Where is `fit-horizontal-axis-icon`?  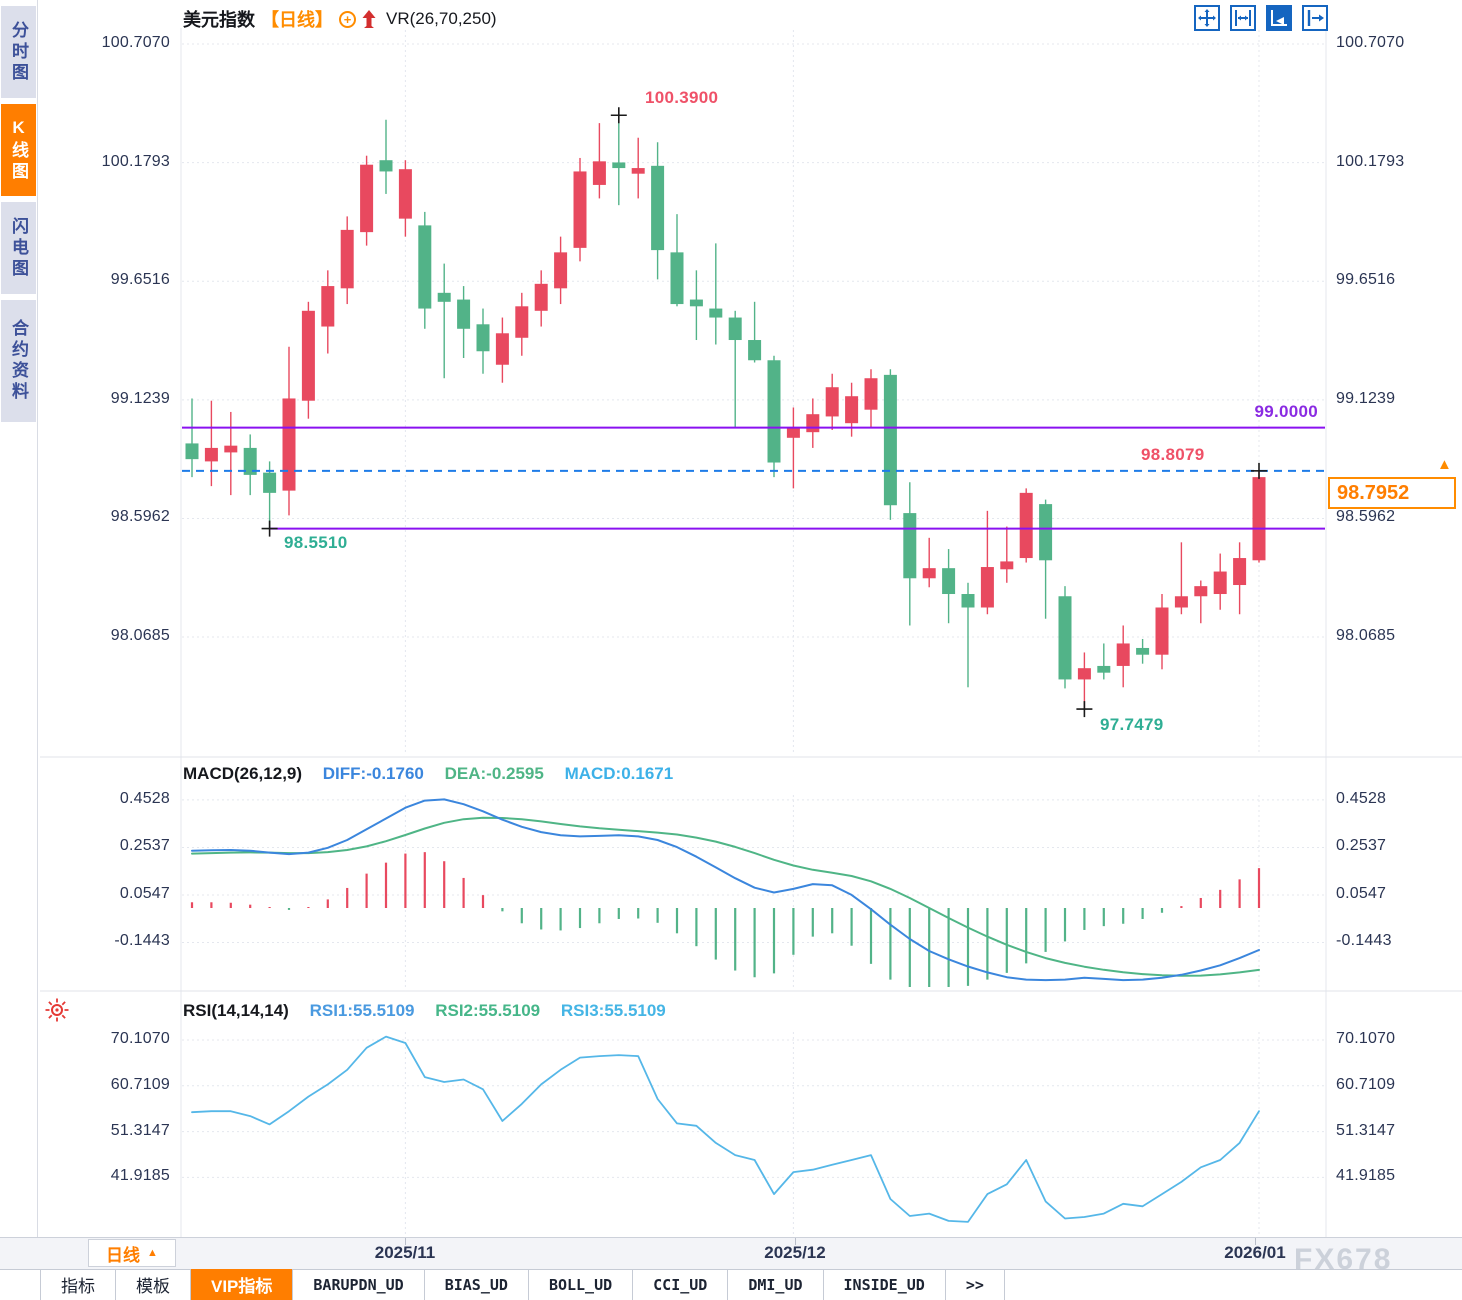
fit-horizontal-axis-icon is located at coordinates (1243, 18).